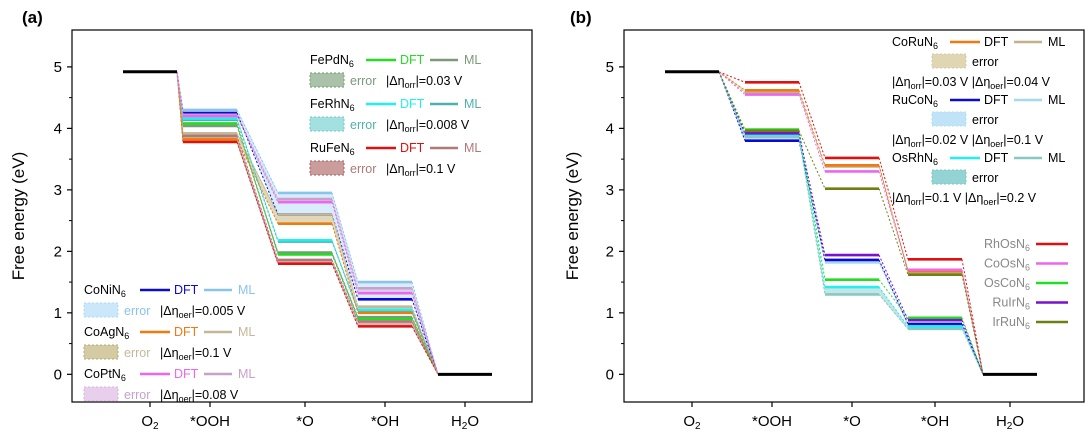 Image resolution: width=1091 pixels, height=436 pixels. I want to click on panel-a-ml-connector-CoNiN6, so click(257, 151).